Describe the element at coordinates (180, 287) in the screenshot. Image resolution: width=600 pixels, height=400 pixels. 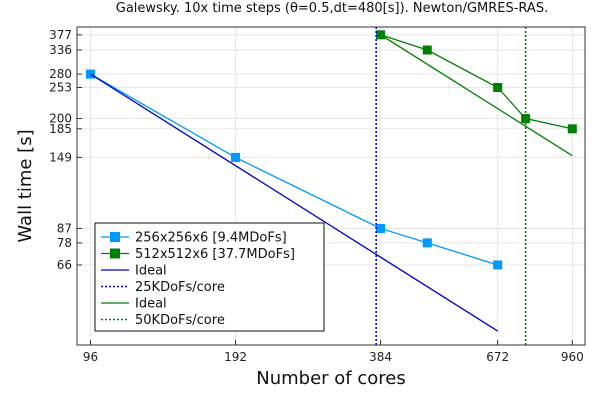
I see `legend-label: 25KDoFs/core` at that location.